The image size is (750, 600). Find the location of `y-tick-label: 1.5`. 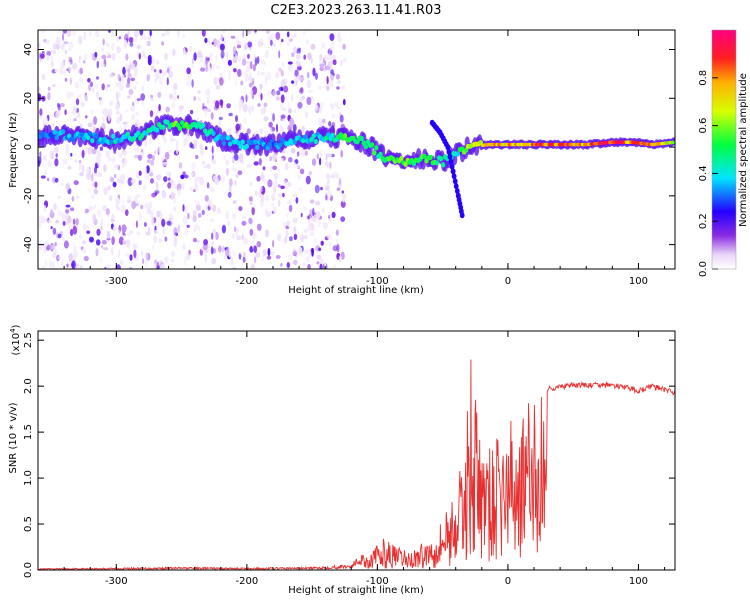

y-tick-label: 1.5 is located at coordinates (28, 432).